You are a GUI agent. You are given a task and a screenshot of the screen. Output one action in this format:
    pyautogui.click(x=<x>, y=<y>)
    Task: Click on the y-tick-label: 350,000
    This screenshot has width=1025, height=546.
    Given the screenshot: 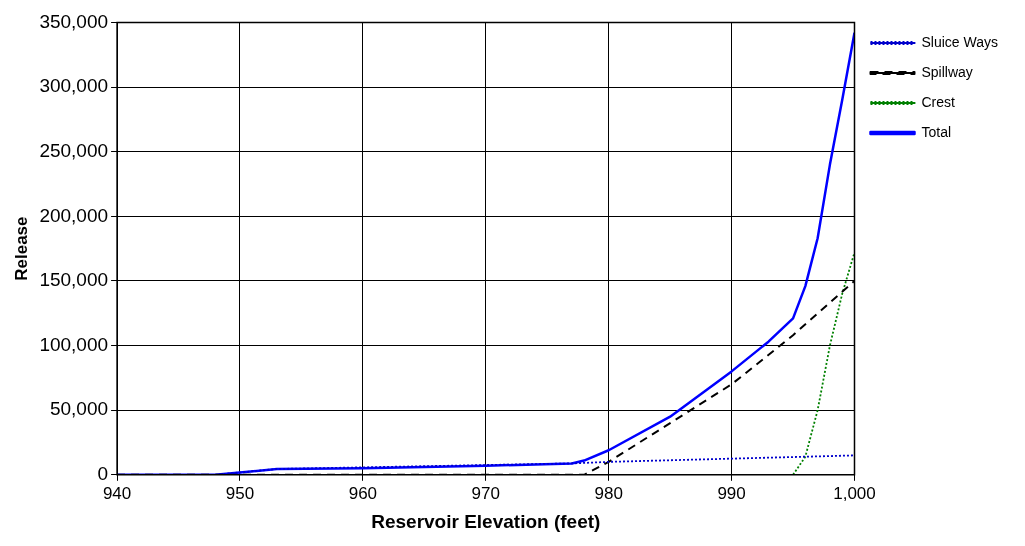 What is the action you would take?
    pyautogui.click(x=74, y=21)
    